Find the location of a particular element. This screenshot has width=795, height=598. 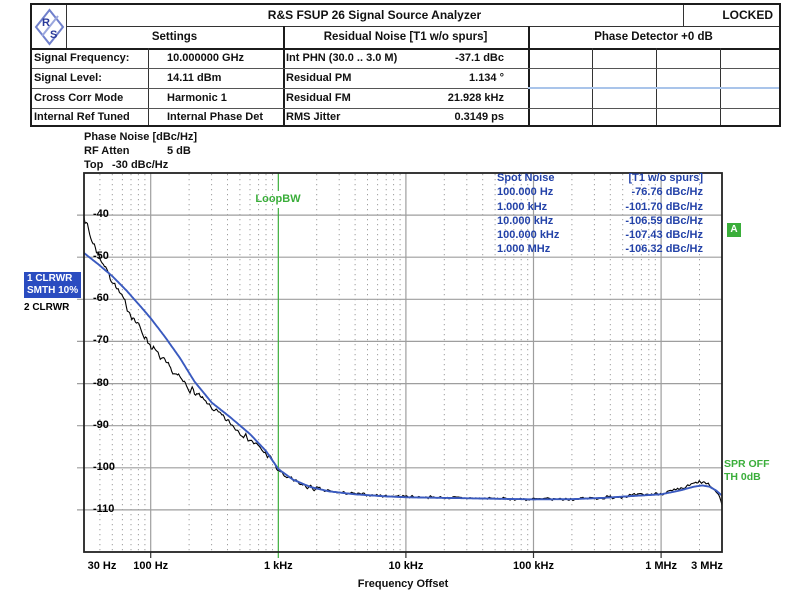

spur-suppression-label: SPR OFF TH 0dB is located at coordinates (747, 471).